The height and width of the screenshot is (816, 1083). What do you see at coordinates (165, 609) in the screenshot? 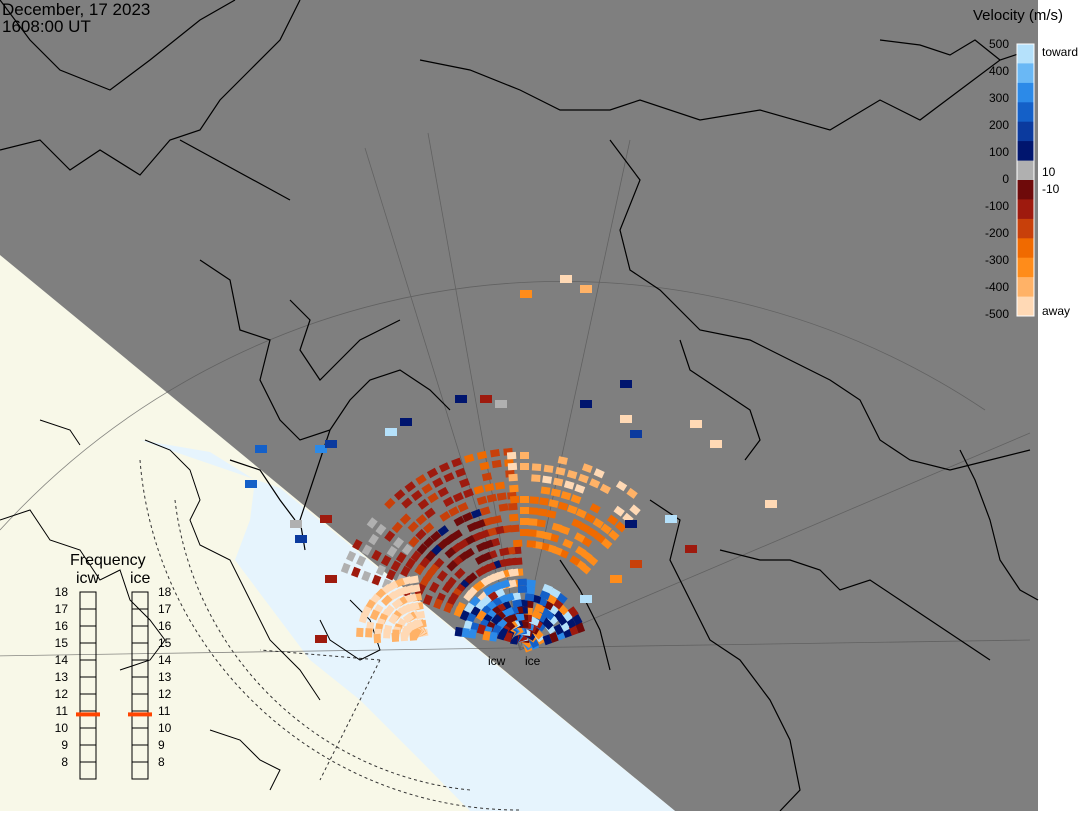
I see `frequency-scale-label: 17` at bounding box center [165, 609].